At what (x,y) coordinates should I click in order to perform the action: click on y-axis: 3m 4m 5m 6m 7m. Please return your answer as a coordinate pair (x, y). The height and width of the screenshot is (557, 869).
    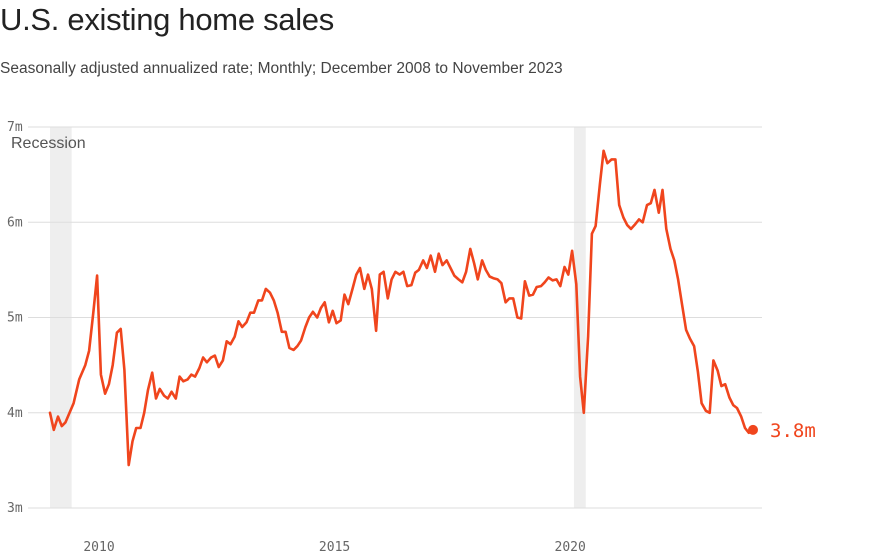
    Looking at the image, I should click on (15, 318).